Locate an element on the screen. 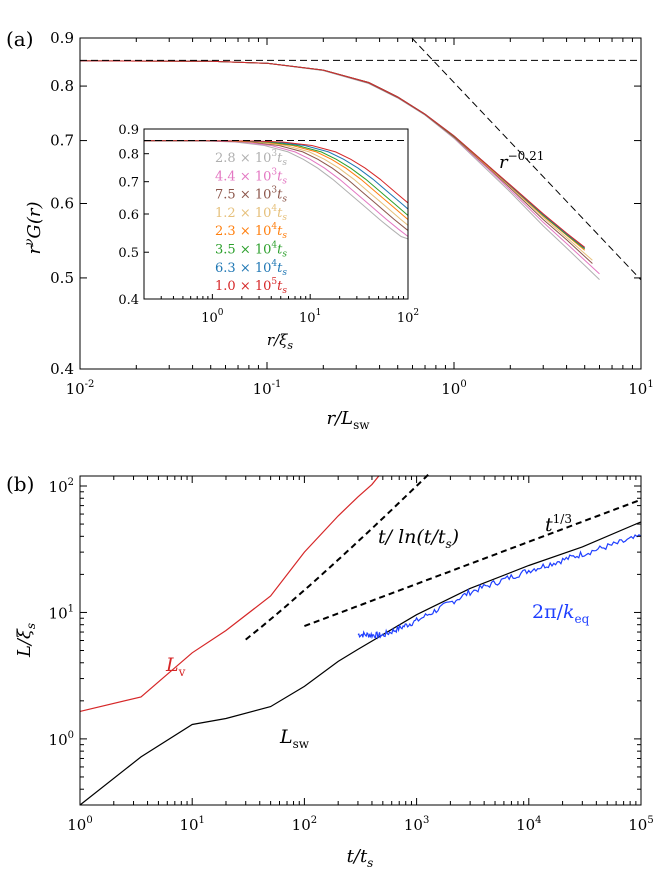  panel-b-xlabel-main: t/t is located at coordinates (357, 856).